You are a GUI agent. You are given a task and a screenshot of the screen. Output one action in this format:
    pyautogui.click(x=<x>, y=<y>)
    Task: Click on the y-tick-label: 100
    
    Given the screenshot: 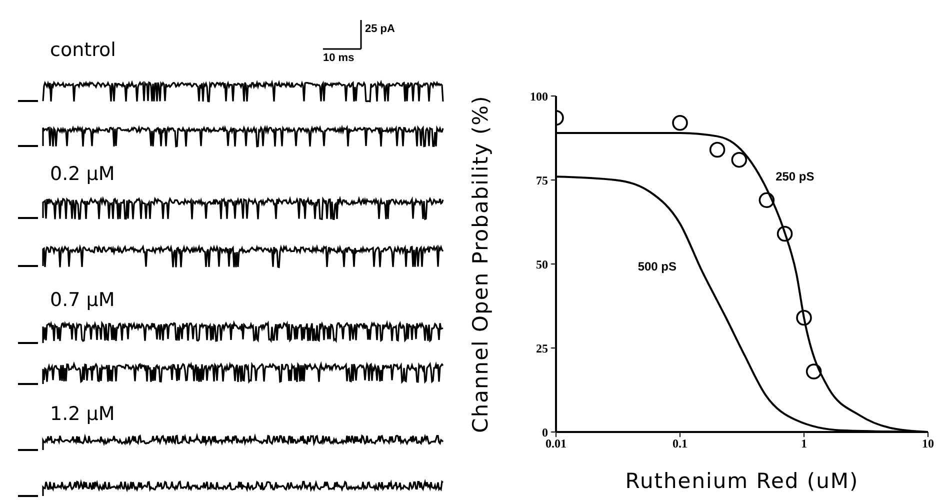 What is the action you would take?
    pyautogui.click(x=539, y=96)
    